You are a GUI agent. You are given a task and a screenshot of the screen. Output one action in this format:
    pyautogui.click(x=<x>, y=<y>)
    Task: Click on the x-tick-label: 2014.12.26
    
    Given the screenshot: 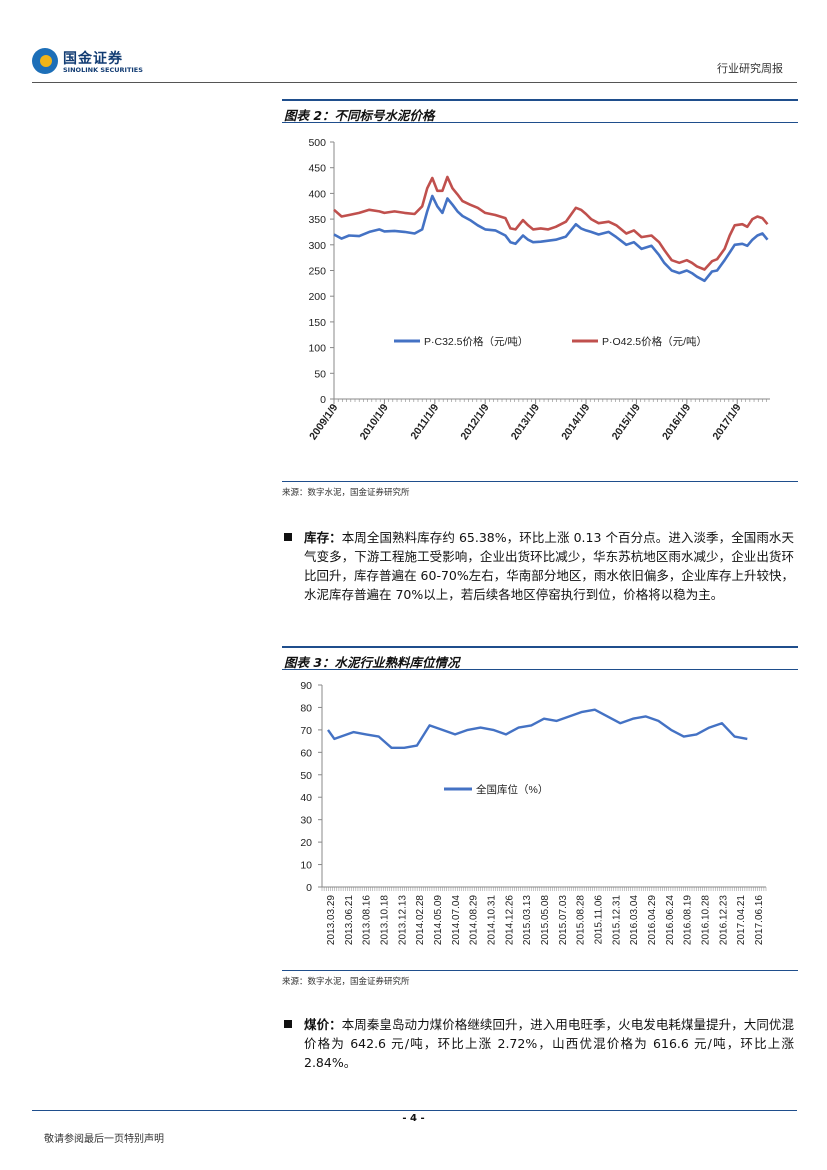 What is the action you would take?
    pyautogui.click(x=509, y=920)
    